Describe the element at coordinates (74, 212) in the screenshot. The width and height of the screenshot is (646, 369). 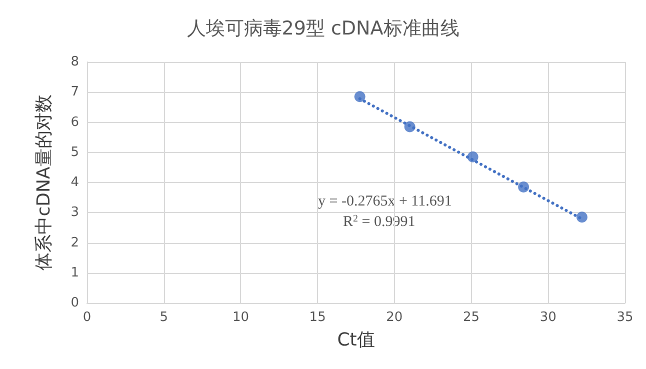
I see `y-tick-label: 3` at that location.